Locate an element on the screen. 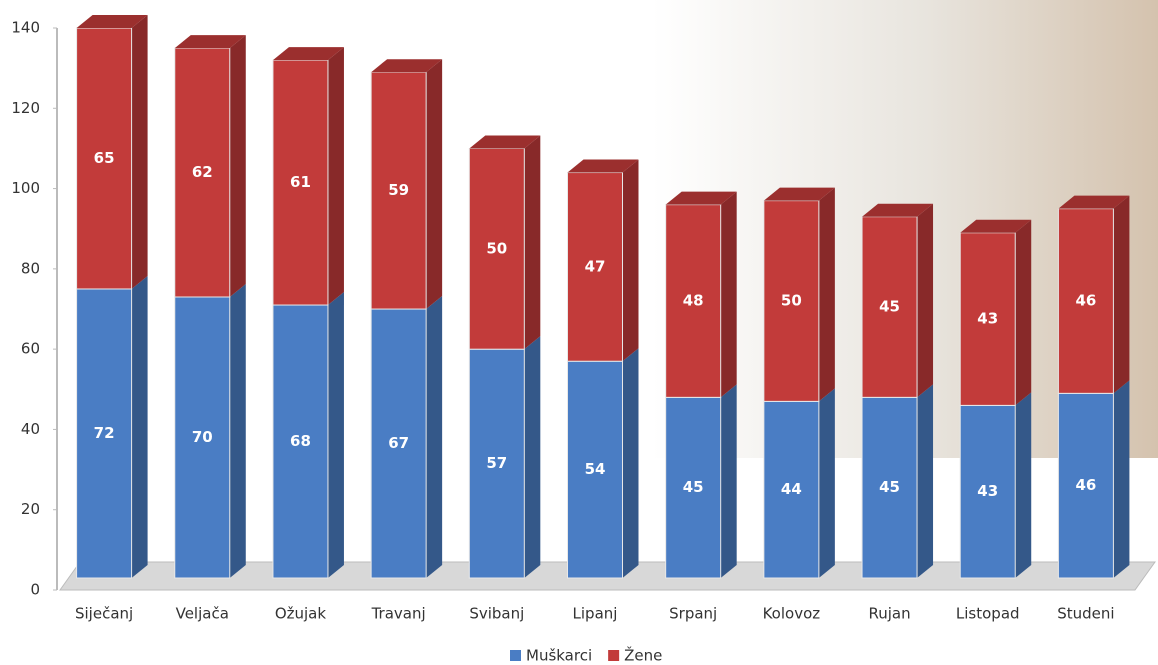 The height and width of the screenshot is (665, 1158). value-label: 68 is located at coordinates (300, 441).